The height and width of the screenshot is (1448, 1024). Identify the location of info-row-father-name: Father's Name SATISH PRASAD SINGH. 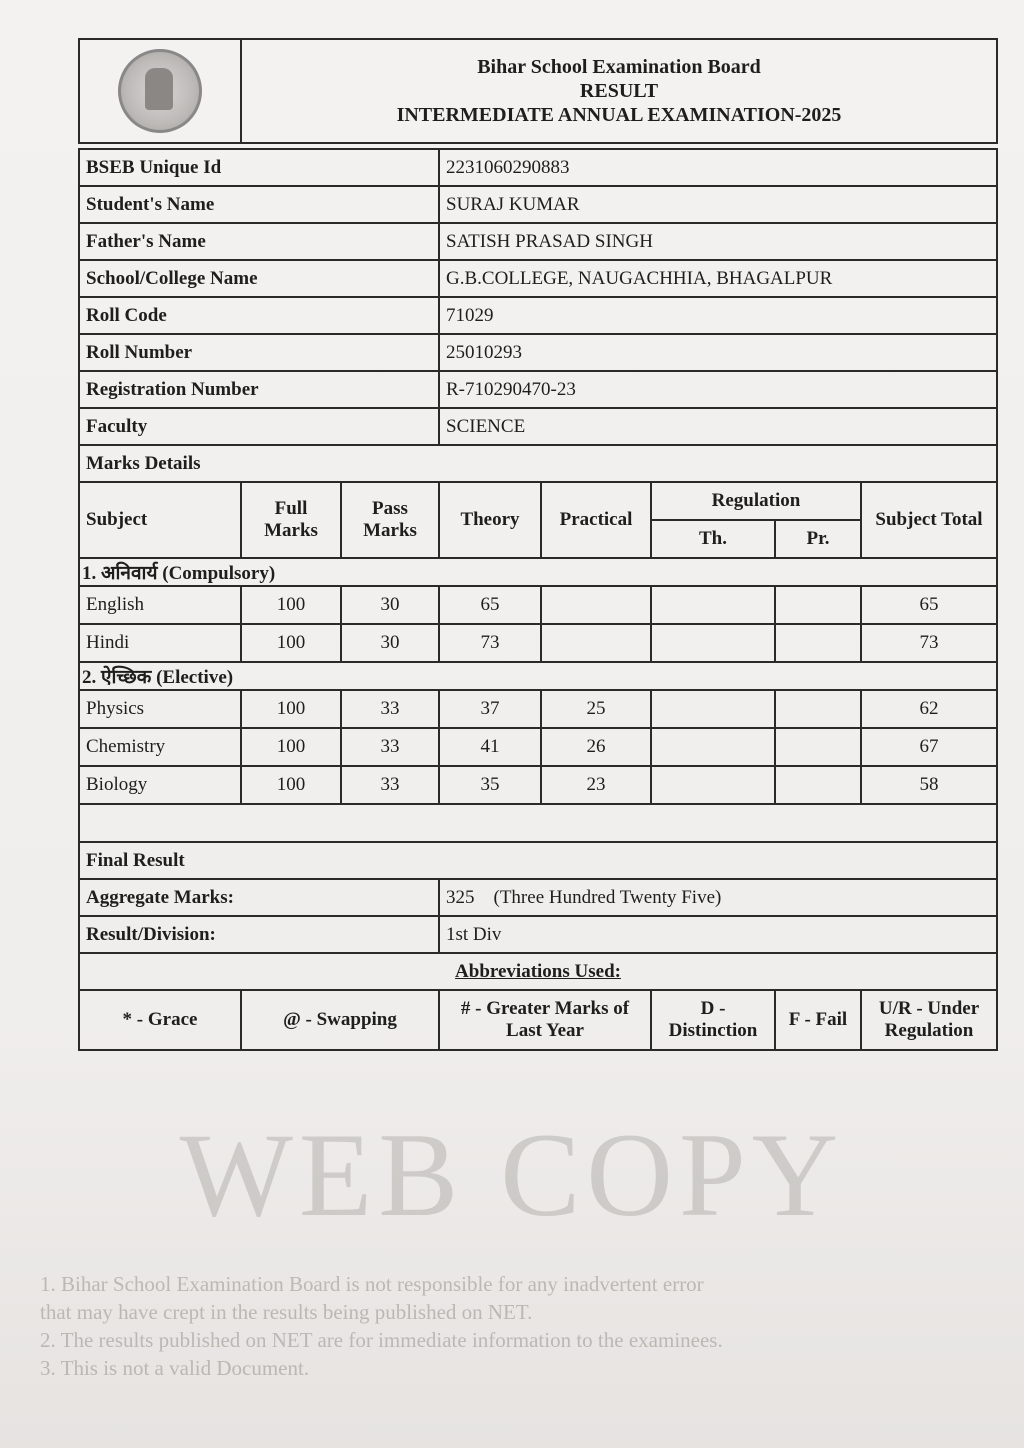
(538, 241).